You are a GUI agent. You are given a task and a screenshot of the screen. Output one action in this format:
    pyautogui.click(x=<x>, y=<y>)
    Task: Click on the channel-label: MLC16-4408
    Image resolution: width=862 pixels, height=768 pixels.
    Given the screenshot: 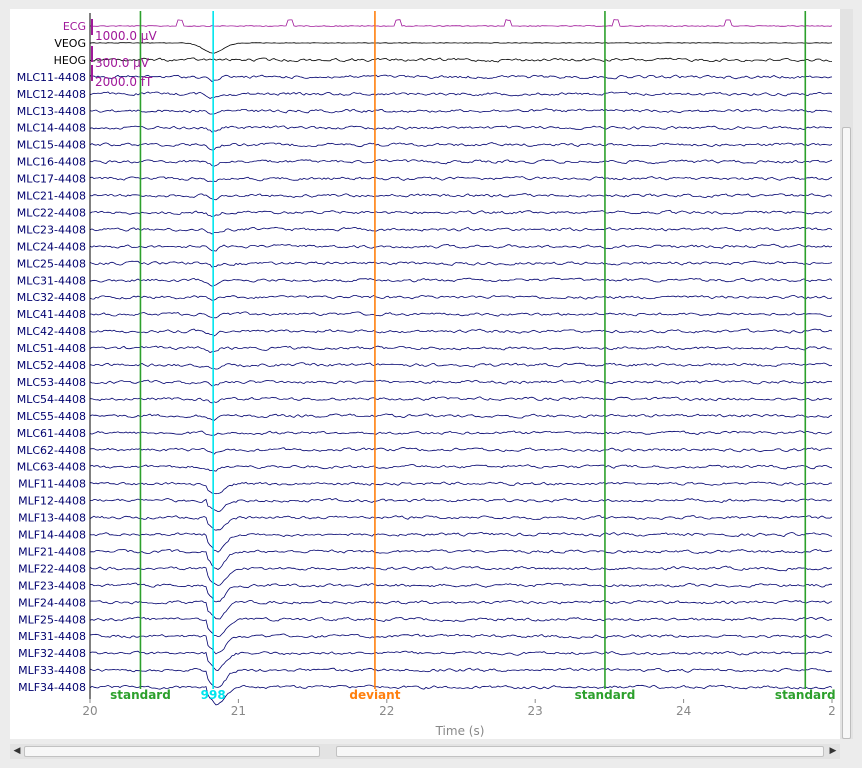 What is the action you would take?
    pyautogui.click(x=51, y=162)
    